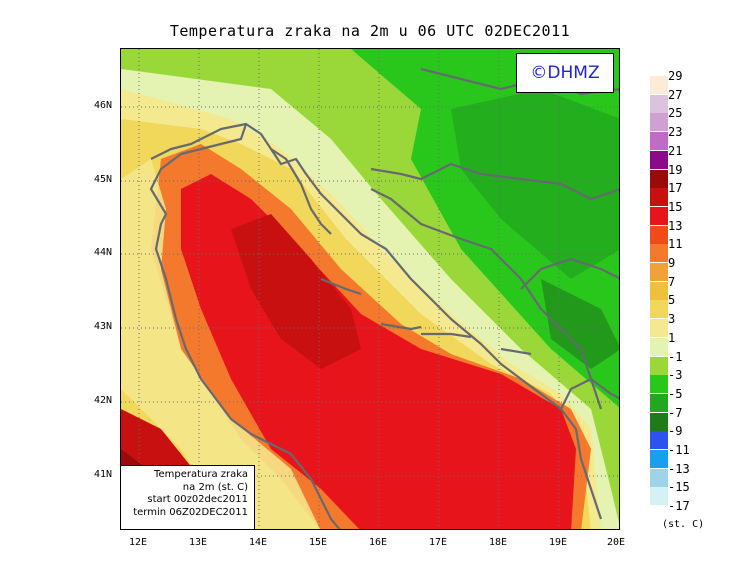 The image size is (740, 582). Describe the element at coordinates (675, 393) in the screenshot. I see `legend-level-label: -5` at that location.